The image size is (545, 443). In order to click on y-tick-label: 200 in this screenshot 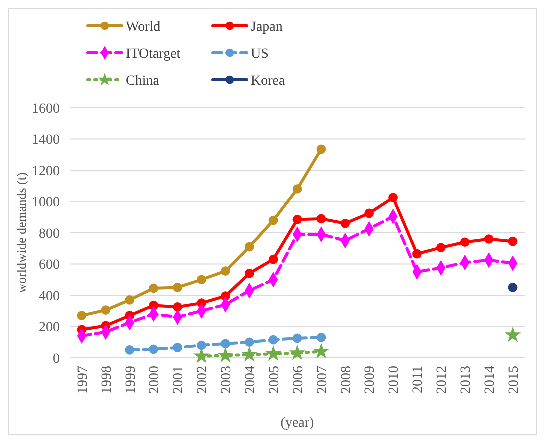, I will do `click(49, 328)`.